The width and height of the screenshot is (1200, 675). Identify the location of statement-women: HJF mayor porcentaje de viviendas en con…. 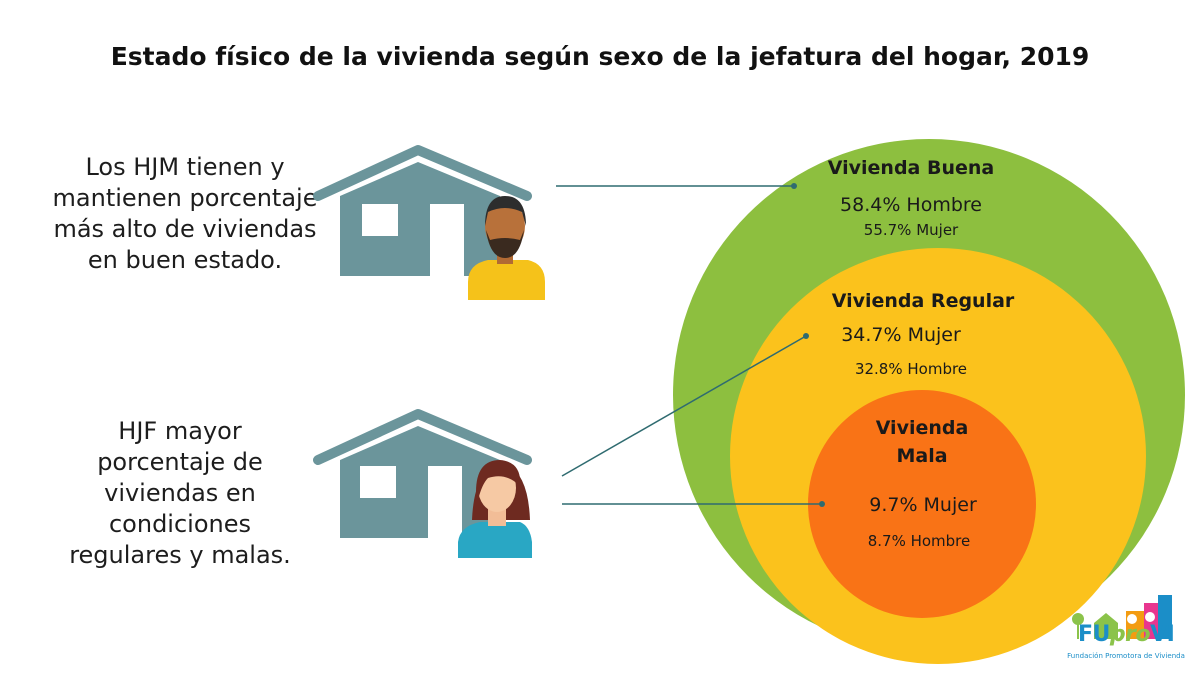
(180, 493).